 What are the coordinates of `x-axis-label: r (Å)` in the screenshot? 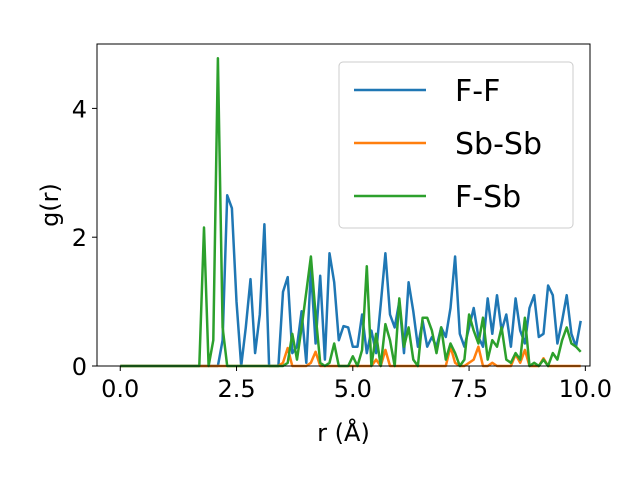 It's located at (343, 432).